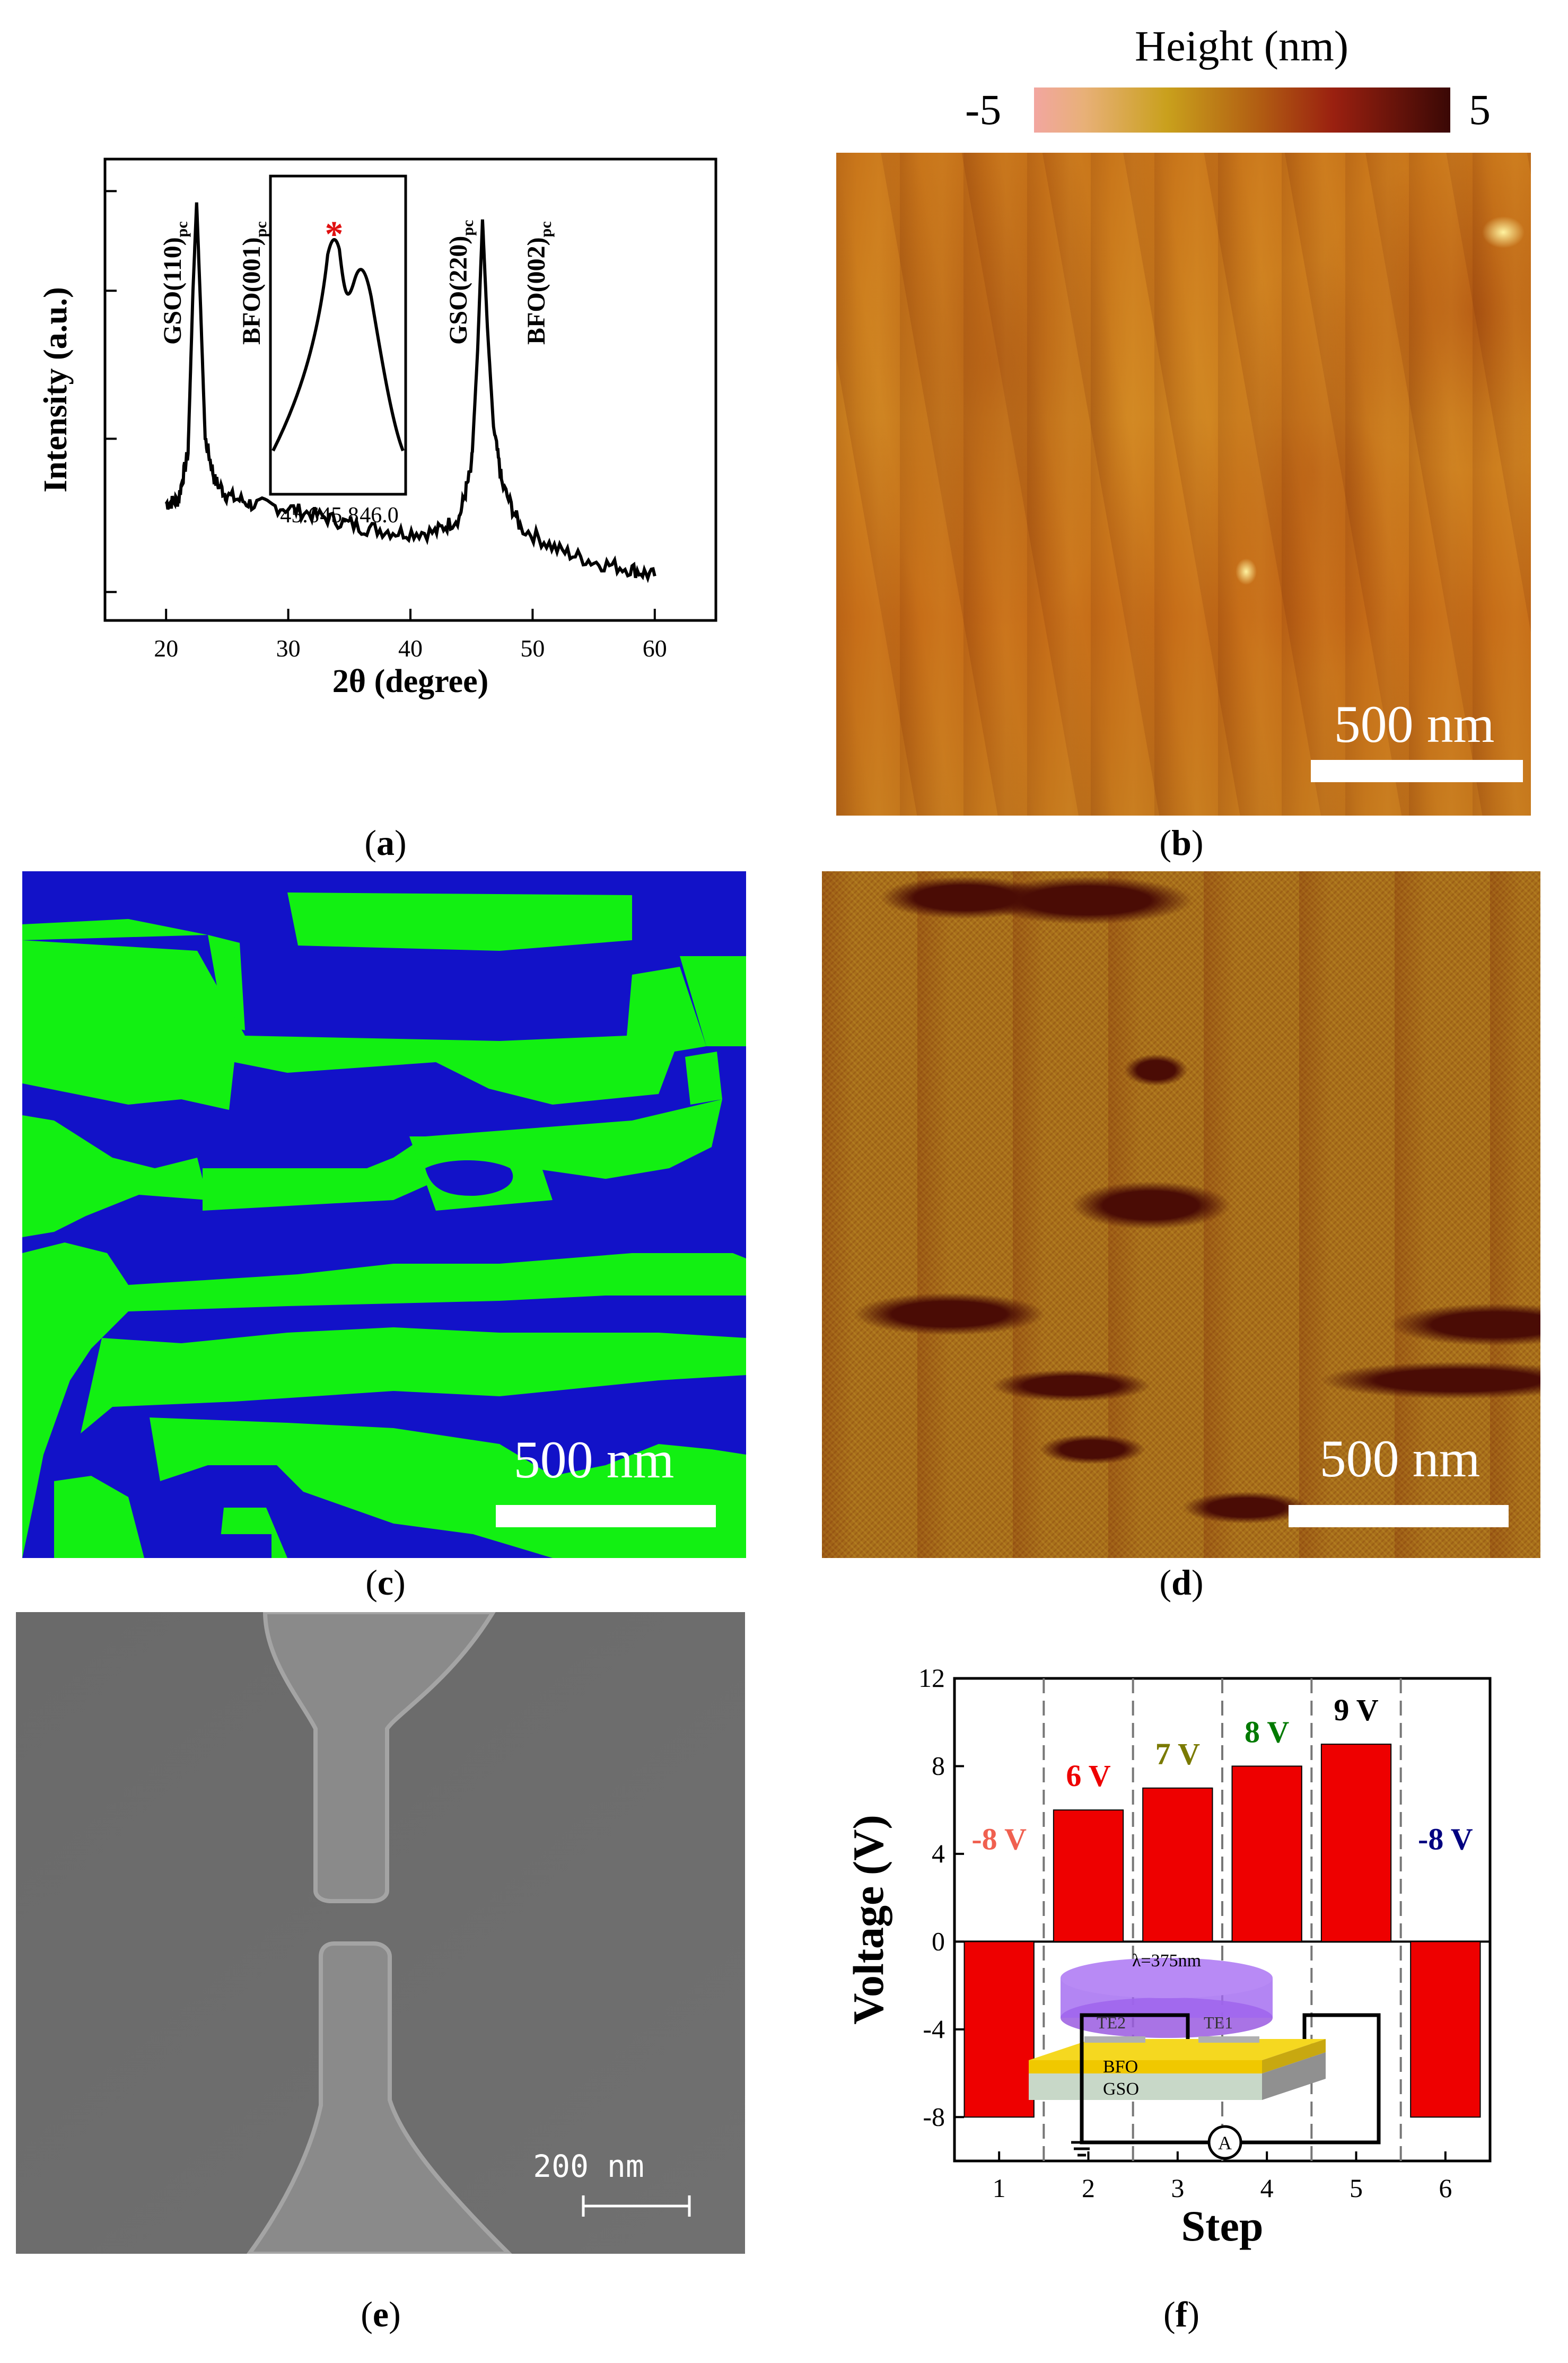 The width and height of the screenshot is (1568, 2363). Describe the element at coordinates (1219, 2022) in the screenshot. I see `te1-label: TE1` at that location.